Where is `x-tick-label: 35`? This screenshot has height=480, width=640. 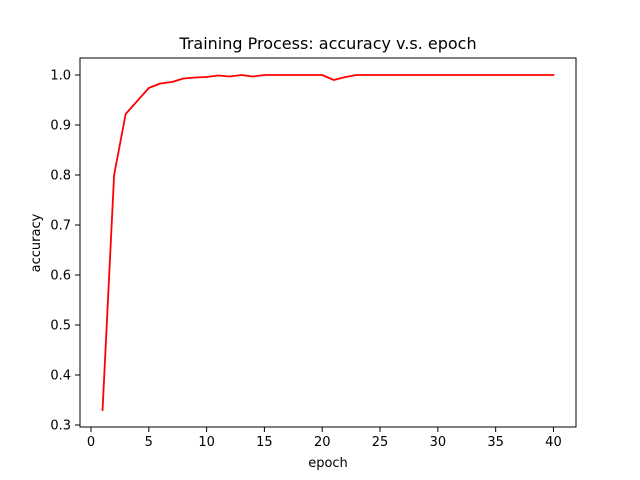
x-tick-label: 35 is located at coordinates (495, 442).